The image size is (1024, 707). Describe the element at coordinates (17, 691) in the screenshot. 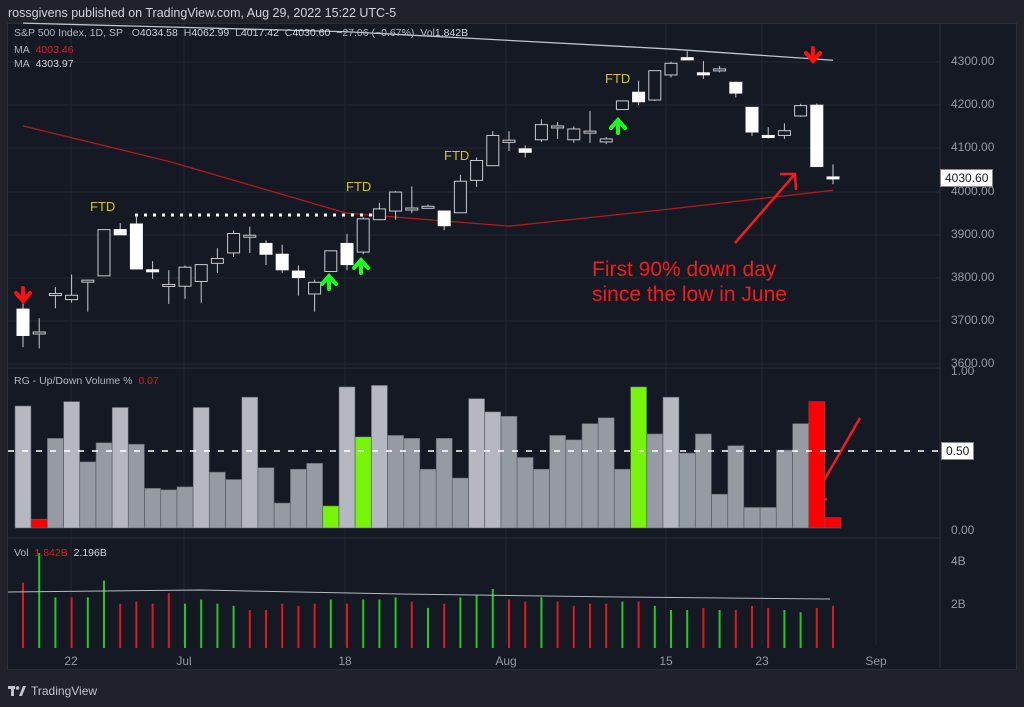

I see `tradingview-logo-icon` at that location.